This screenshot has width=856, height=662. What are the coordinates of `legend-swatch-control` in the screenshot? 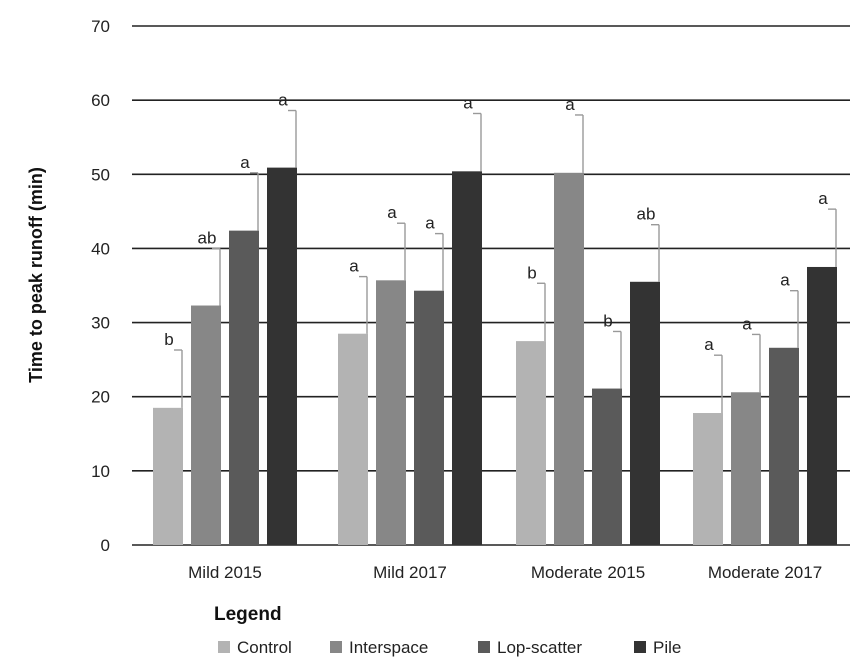 It's located at (224, 647).